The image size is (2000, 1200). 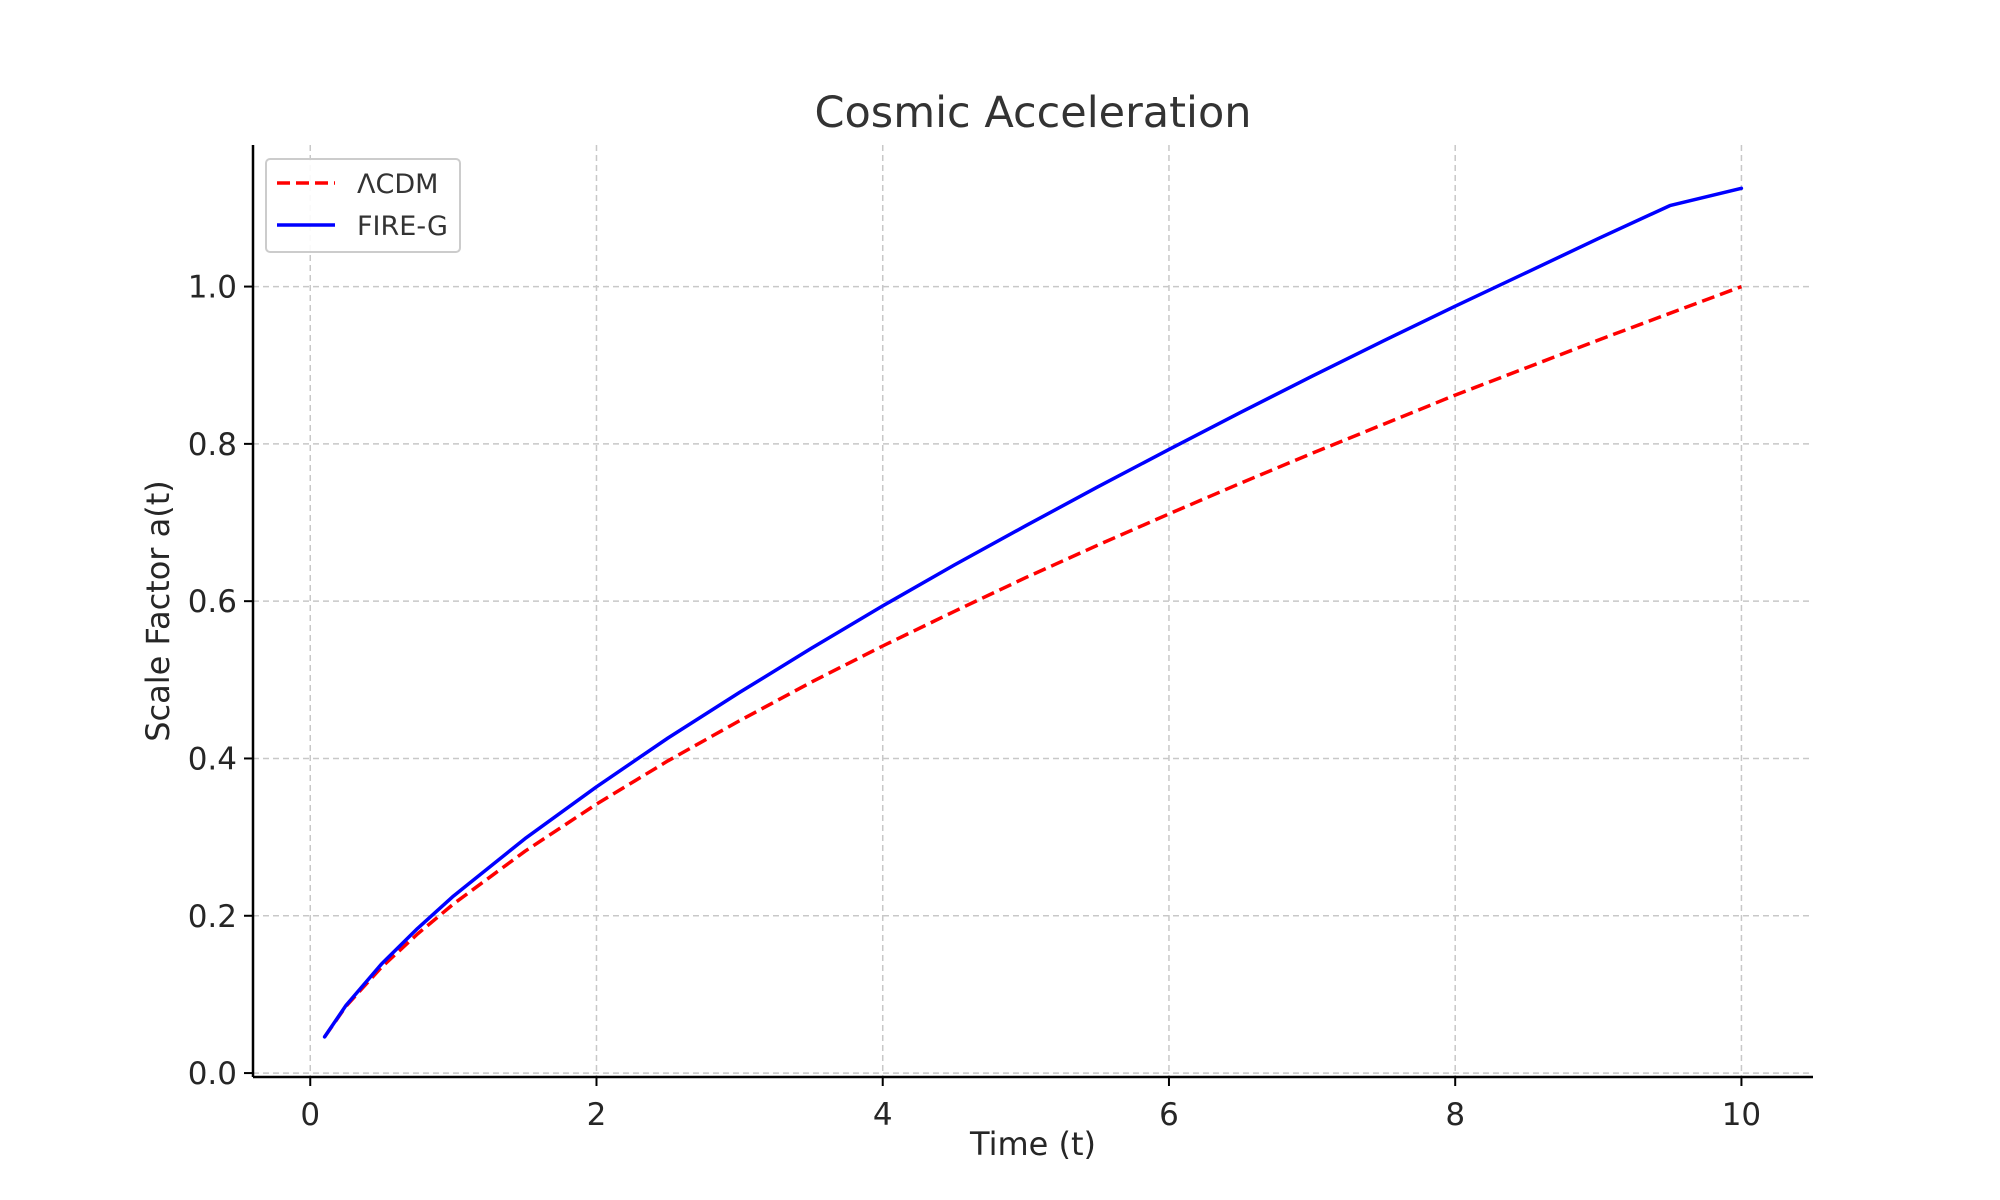 I want to click on x-tick-label: 2, so click(x=597, y=1115).